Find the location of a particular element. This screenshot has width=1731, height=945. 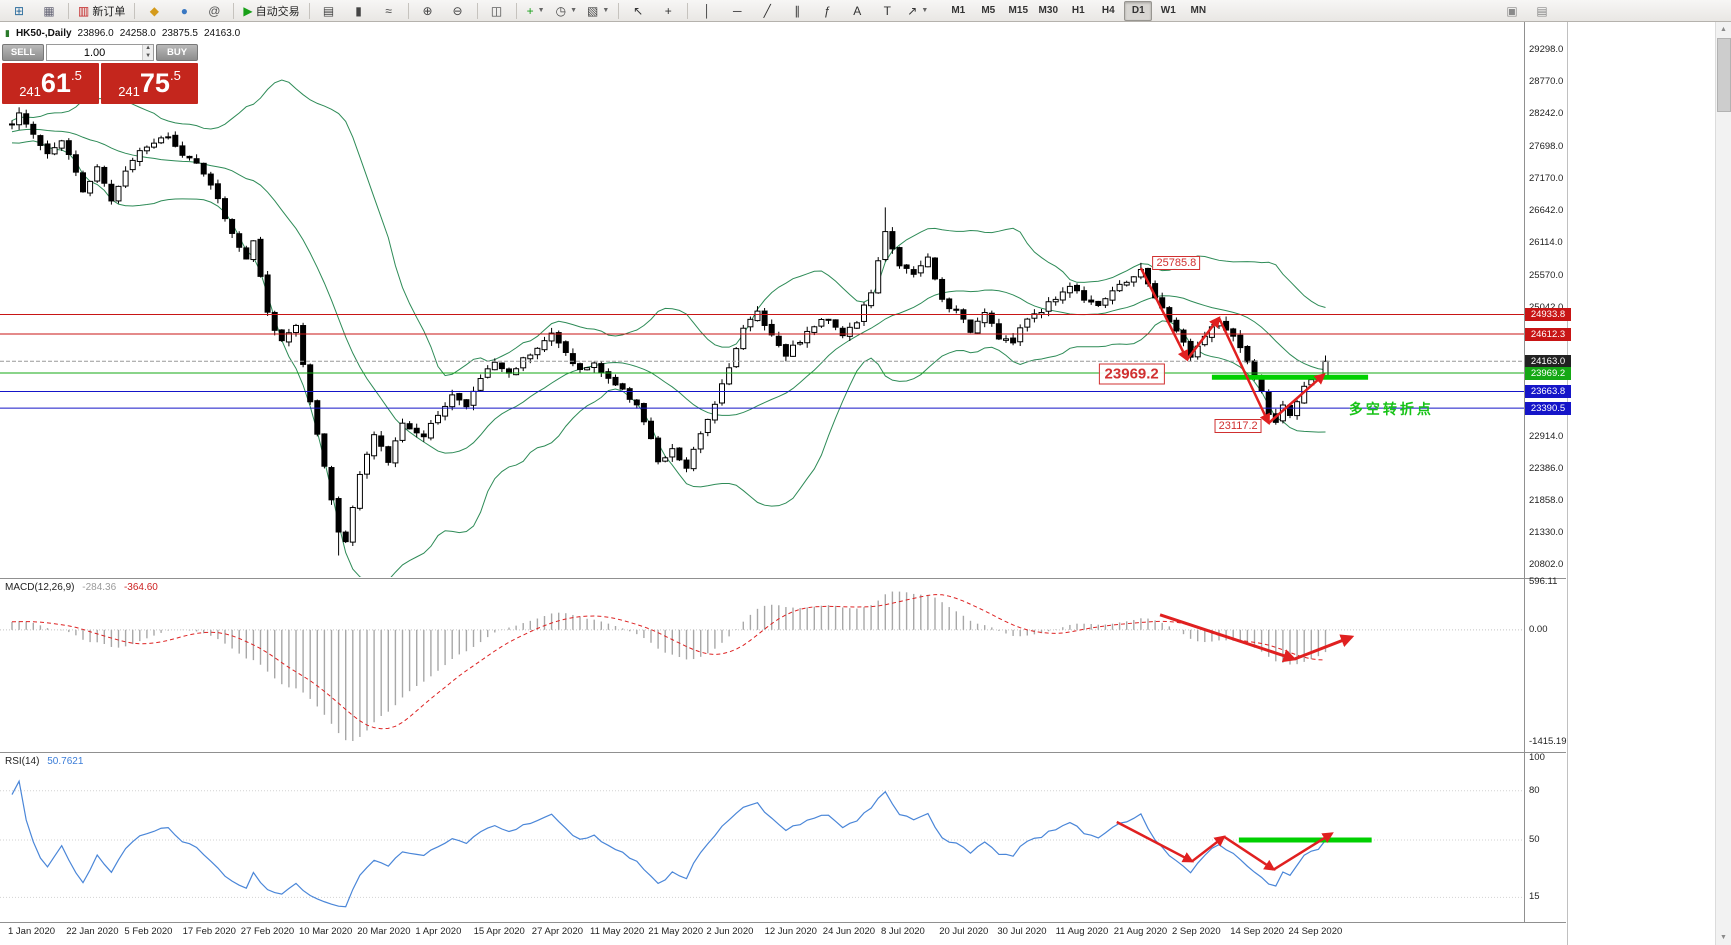

sell-price-panel: 241 61 .5 is located at coordinates (50, 83).